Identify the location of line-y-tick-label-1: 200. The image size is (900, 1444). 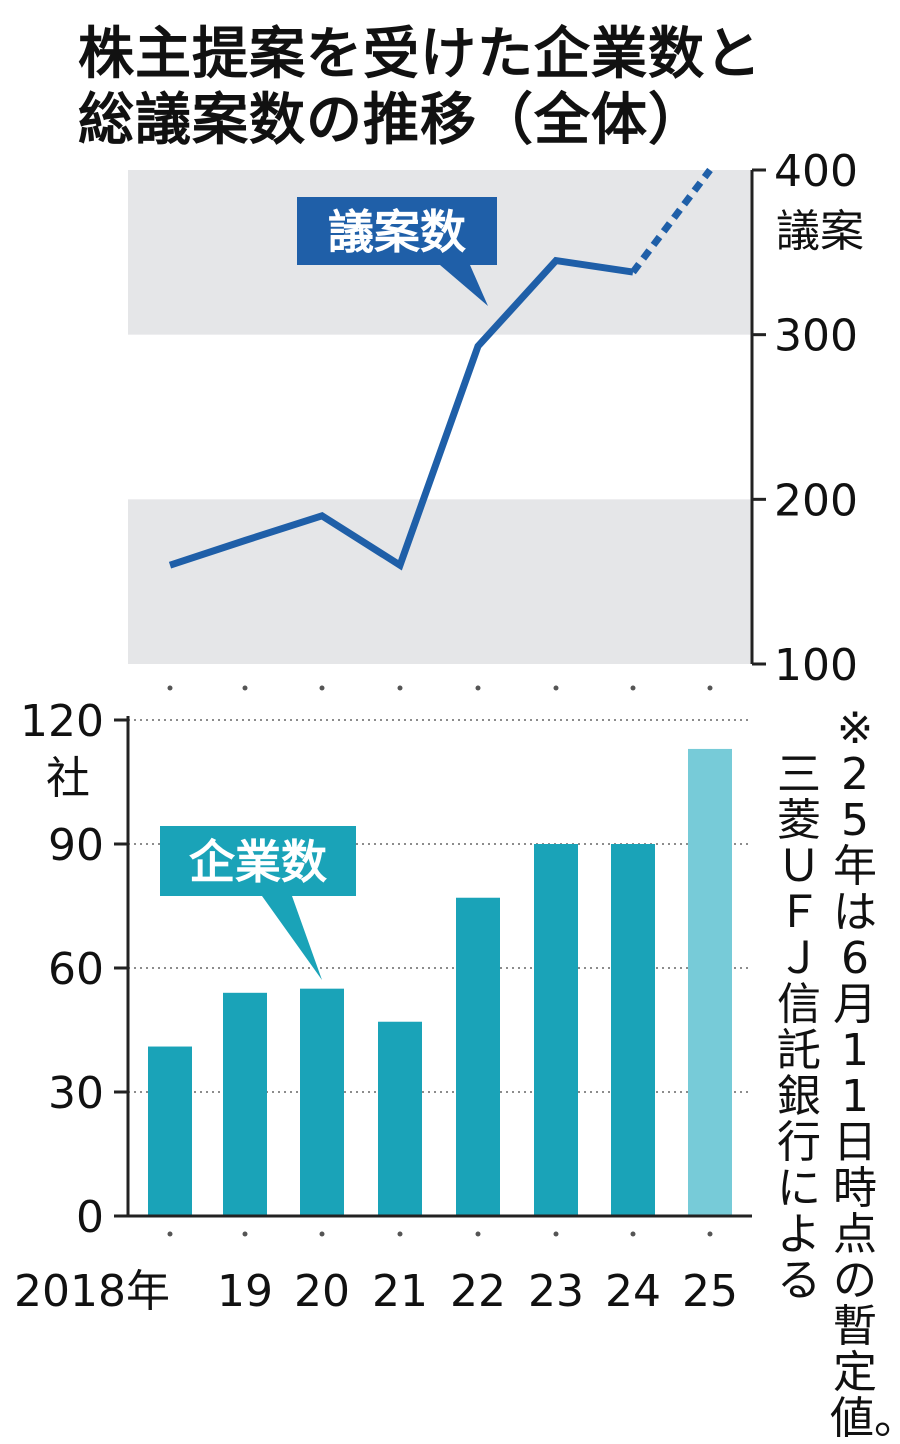
(816, 500).